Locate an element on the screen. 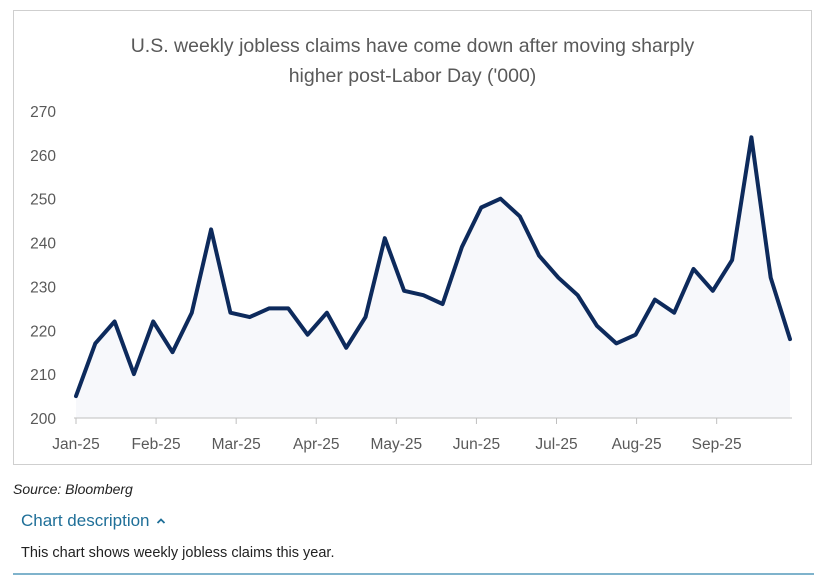 The height and width of the screenshot is (588, 825). x-tick-label: Mar-25 is located at coordinates (236, 444).